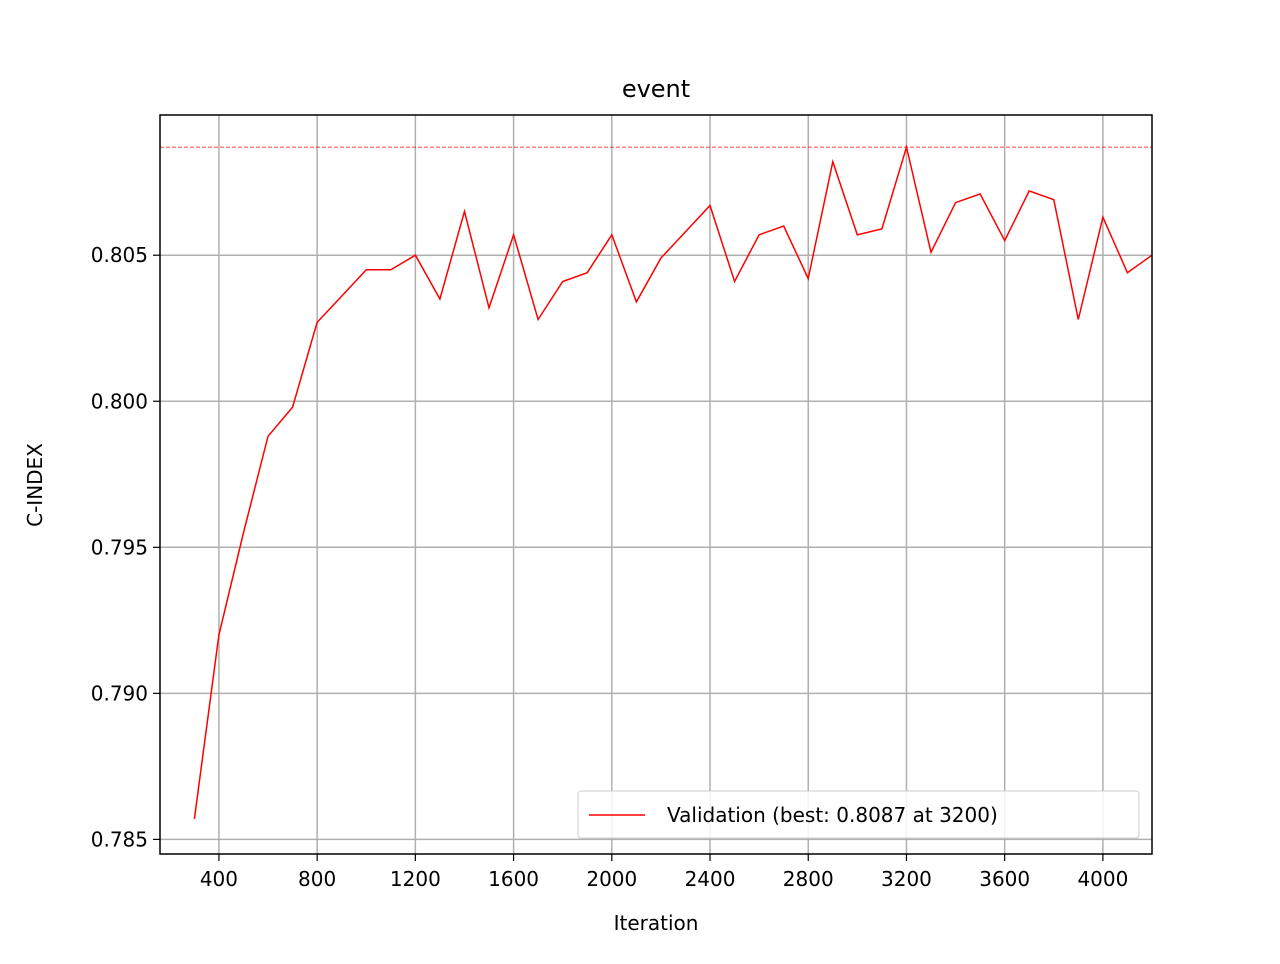  What do you see at coordinates (656, 923) in the screenshot?
I see `x-axis-label: Iteration` at bounding box center [656, 923].